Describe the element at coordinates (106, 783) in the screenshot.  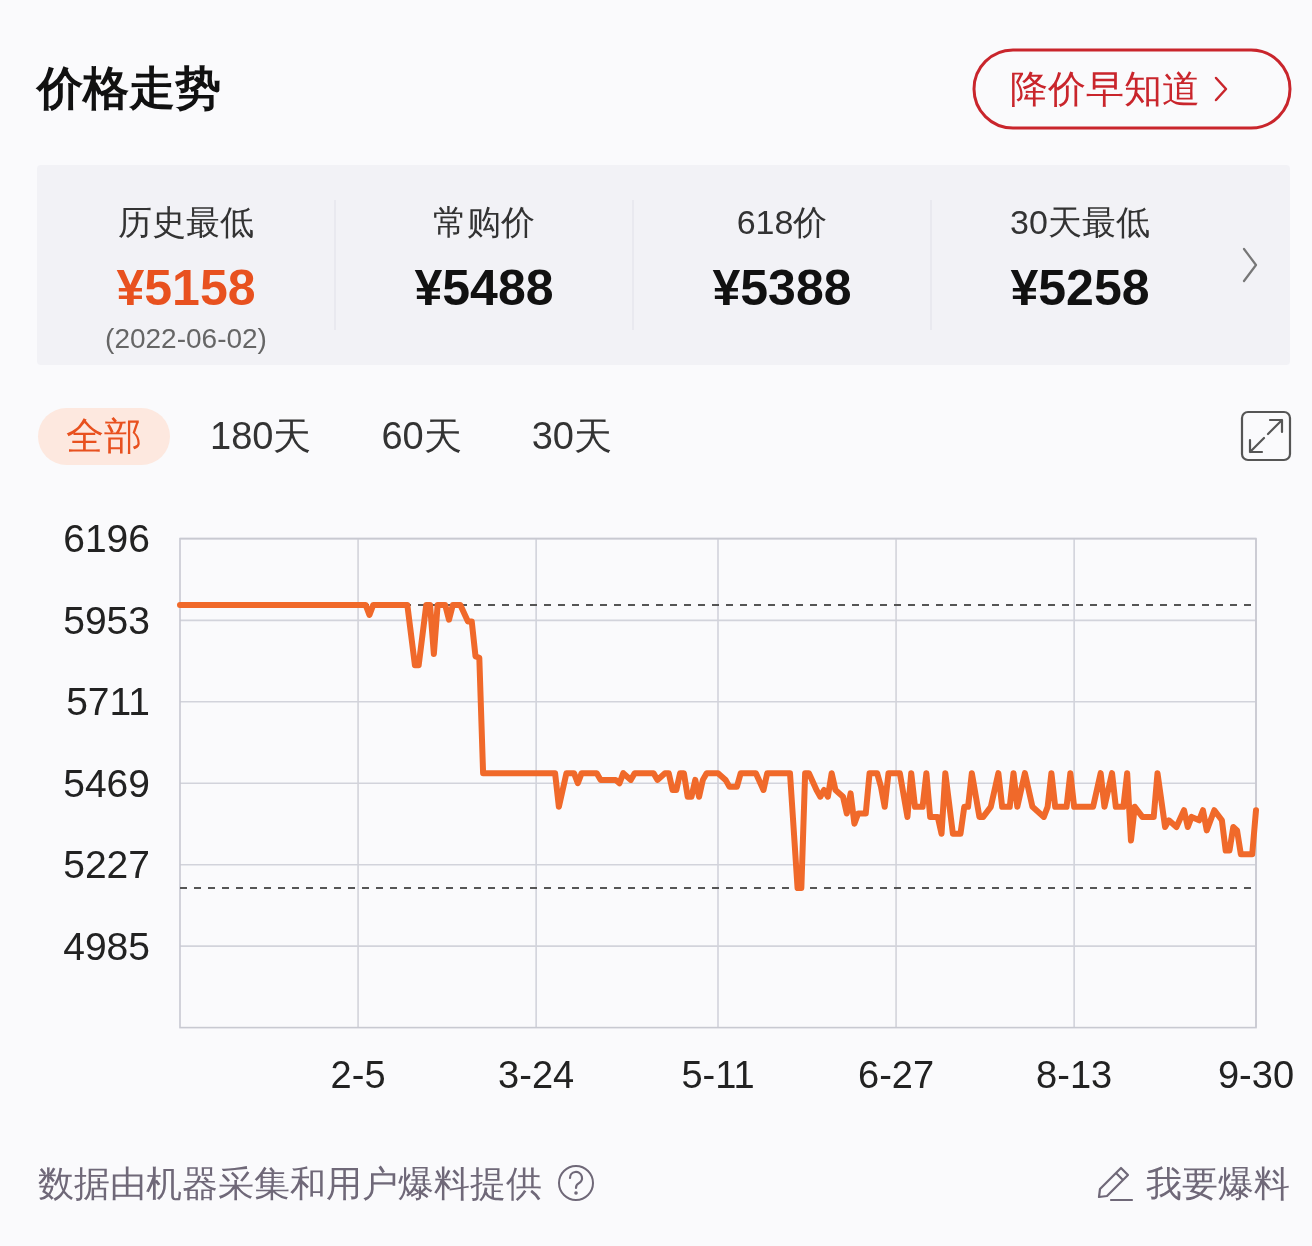
I see `y-tick-label: 5469` at that location.